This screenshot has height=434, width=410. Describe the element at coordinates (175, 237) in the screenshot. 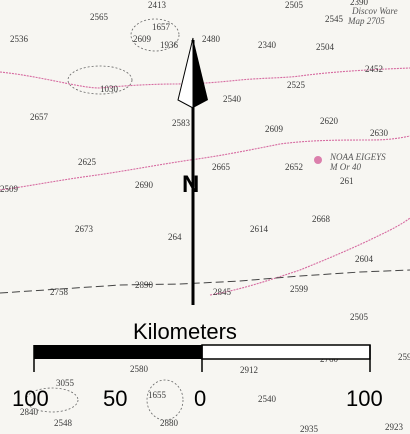

I see `depth-sounding: 264` at that location.